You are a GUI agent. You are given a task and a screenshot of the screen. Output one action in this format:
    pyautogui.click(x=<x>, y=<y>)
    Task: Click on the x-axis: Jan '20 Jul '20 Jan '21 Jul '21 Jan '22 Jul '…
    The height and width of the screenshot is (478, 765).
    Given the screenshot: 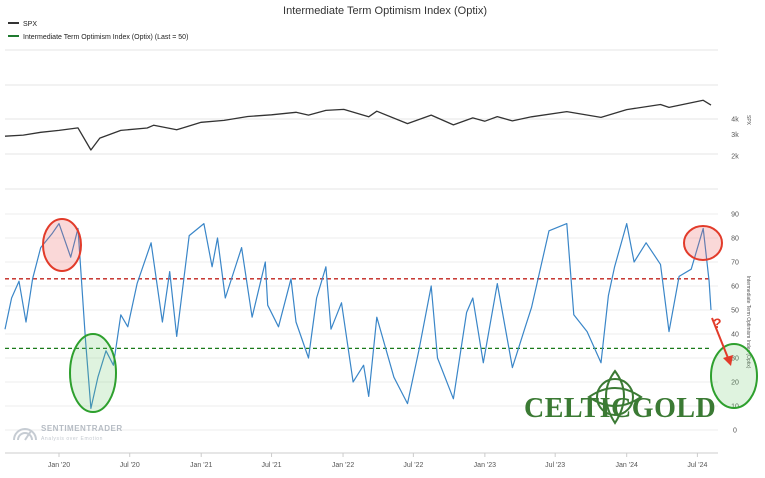 What is the action you would take?
    pyautogui.click(x=361, y=460)
    